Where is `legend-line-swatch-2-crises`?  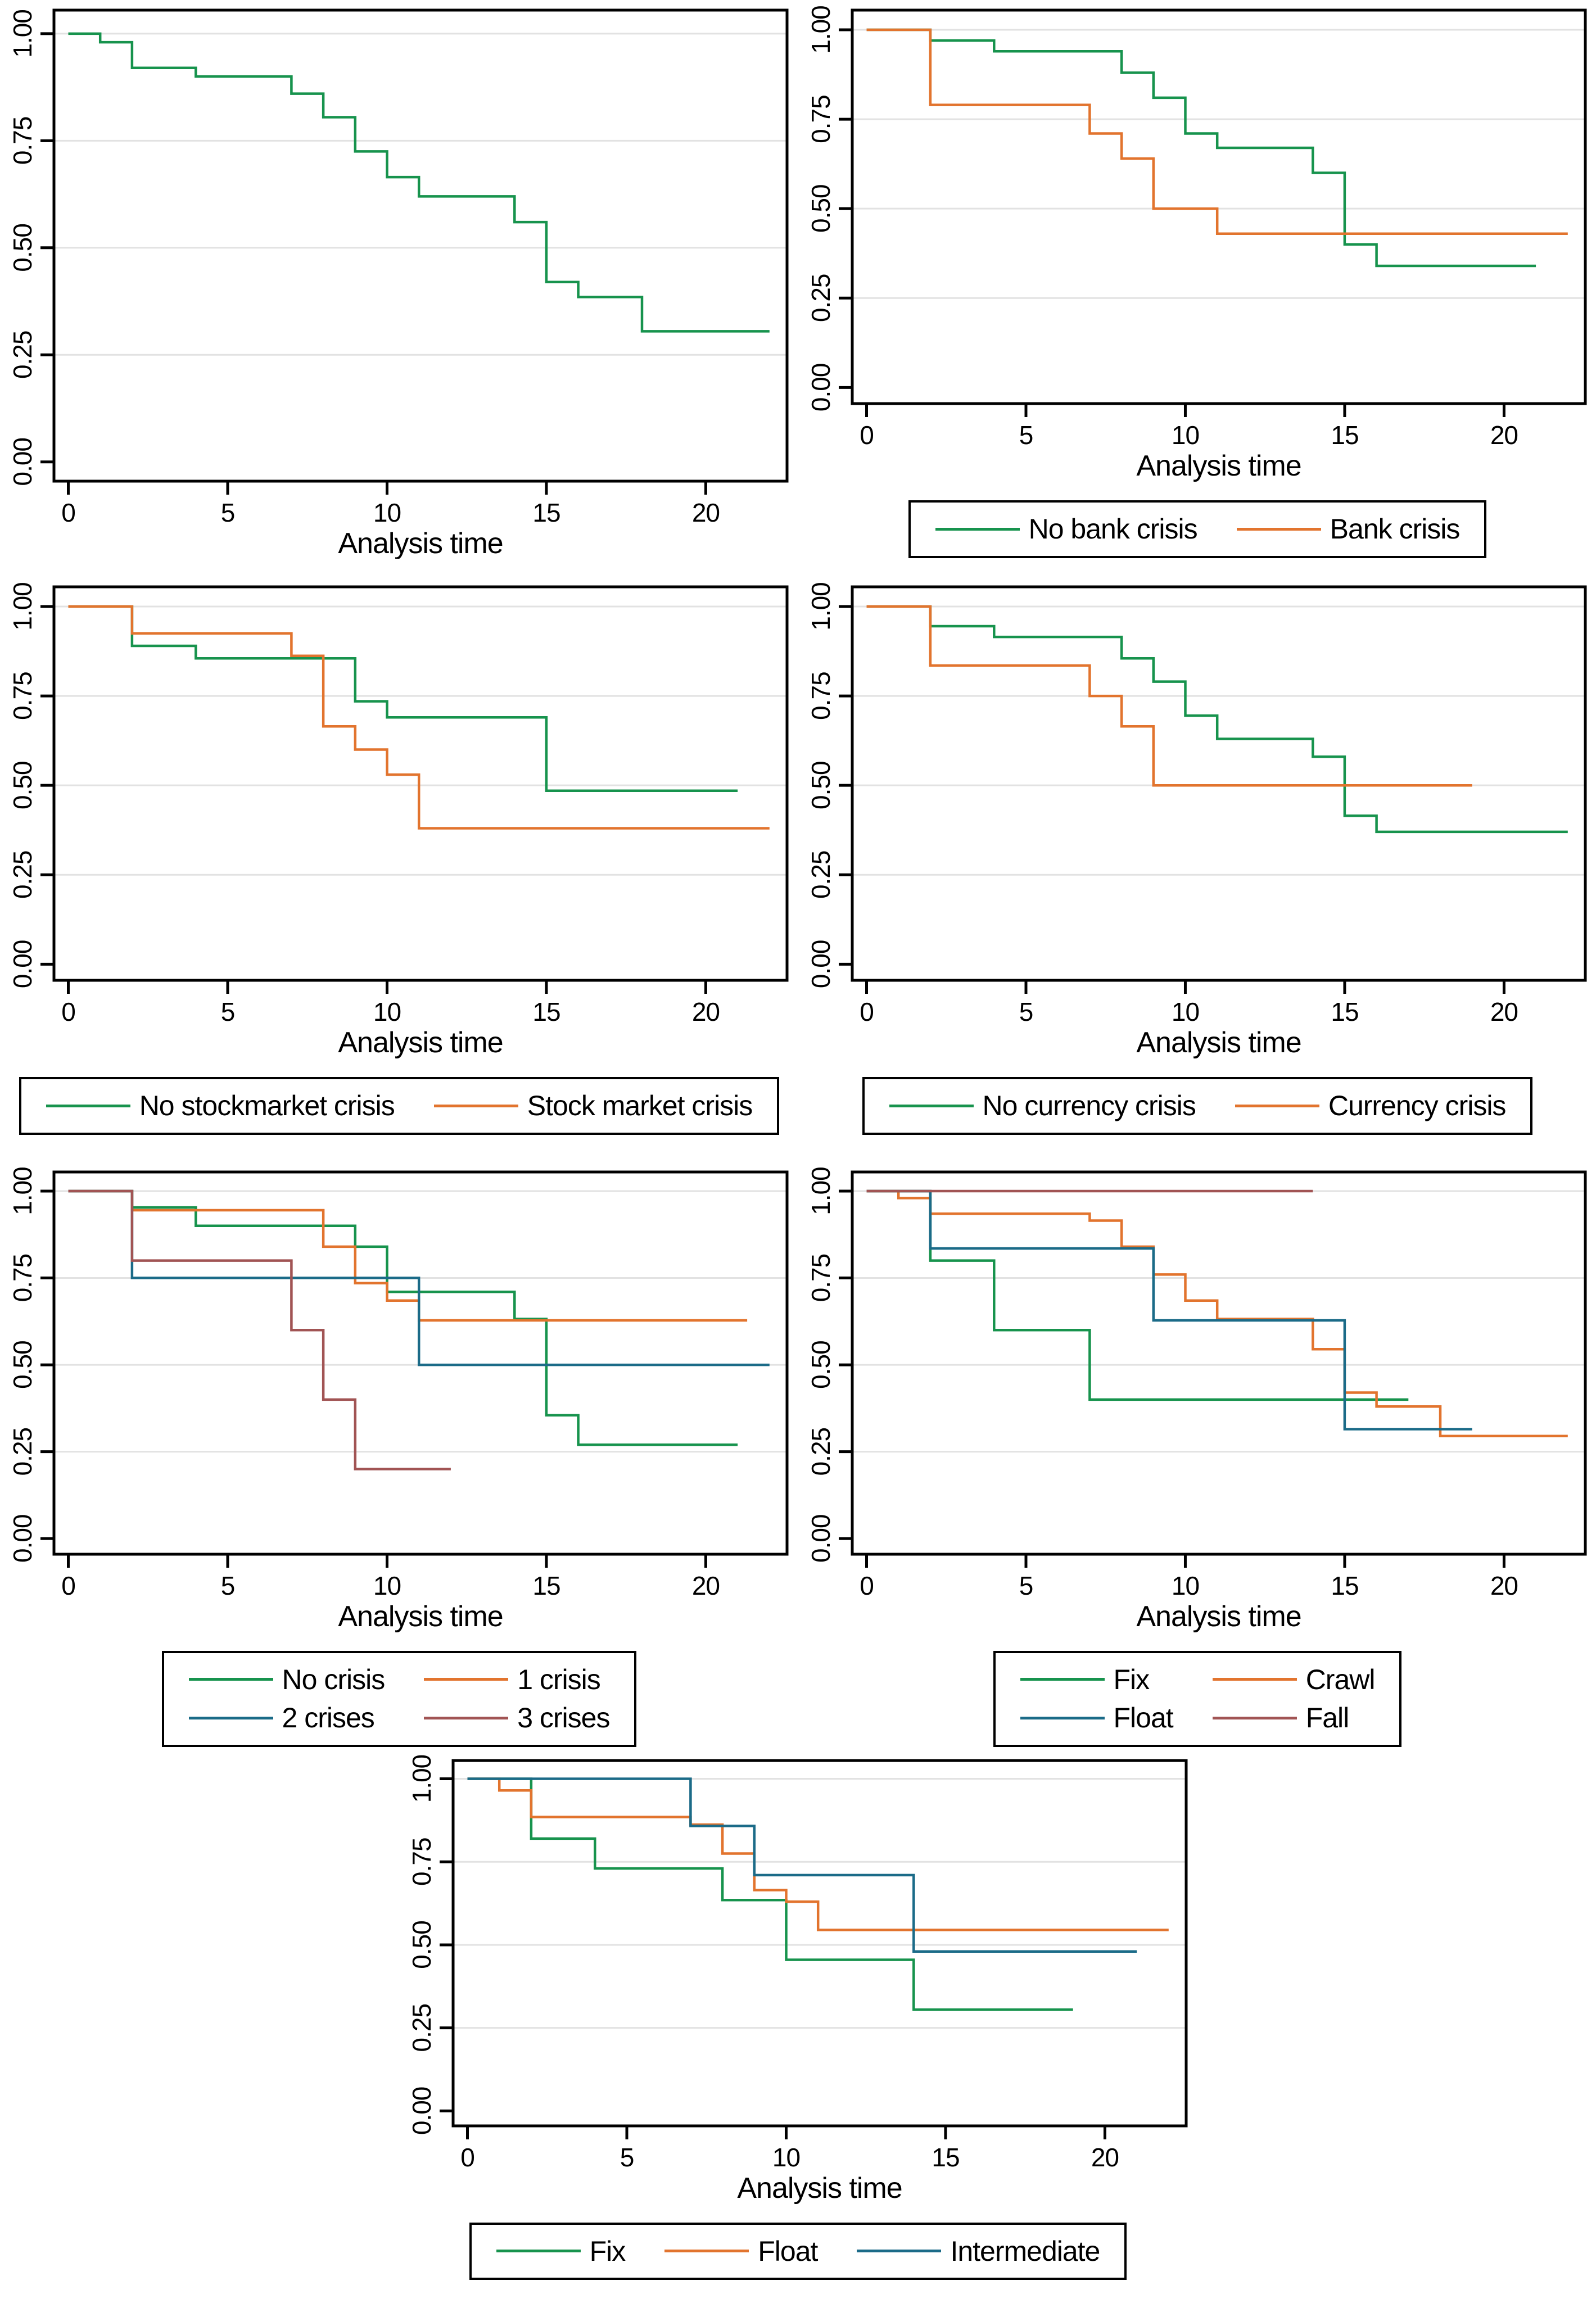
legend-line-swatch-2-crises is located at coordinates (231, 1717).